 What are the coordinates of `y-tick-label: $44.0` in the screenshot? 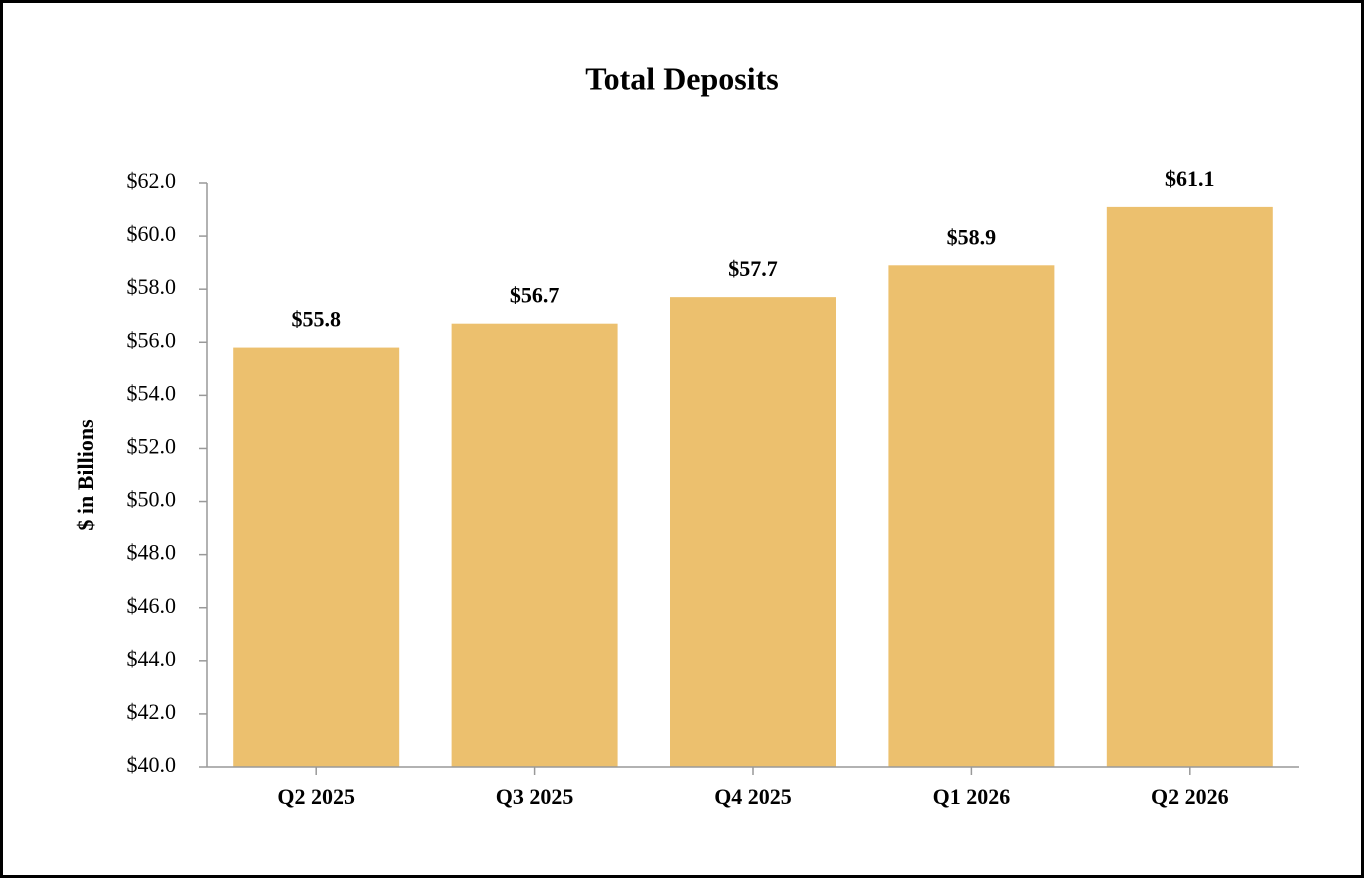 It's located at (152, 658).